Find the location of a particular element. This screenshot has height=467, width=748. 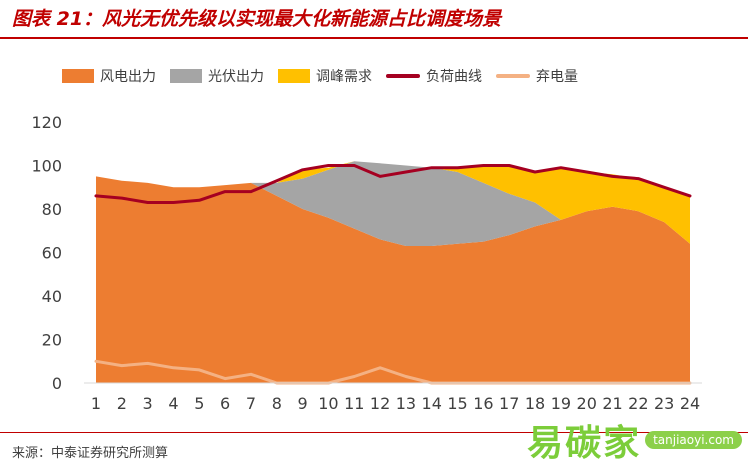

legend-item-peak: 调峰需求 is located at coordinates (325, 76).